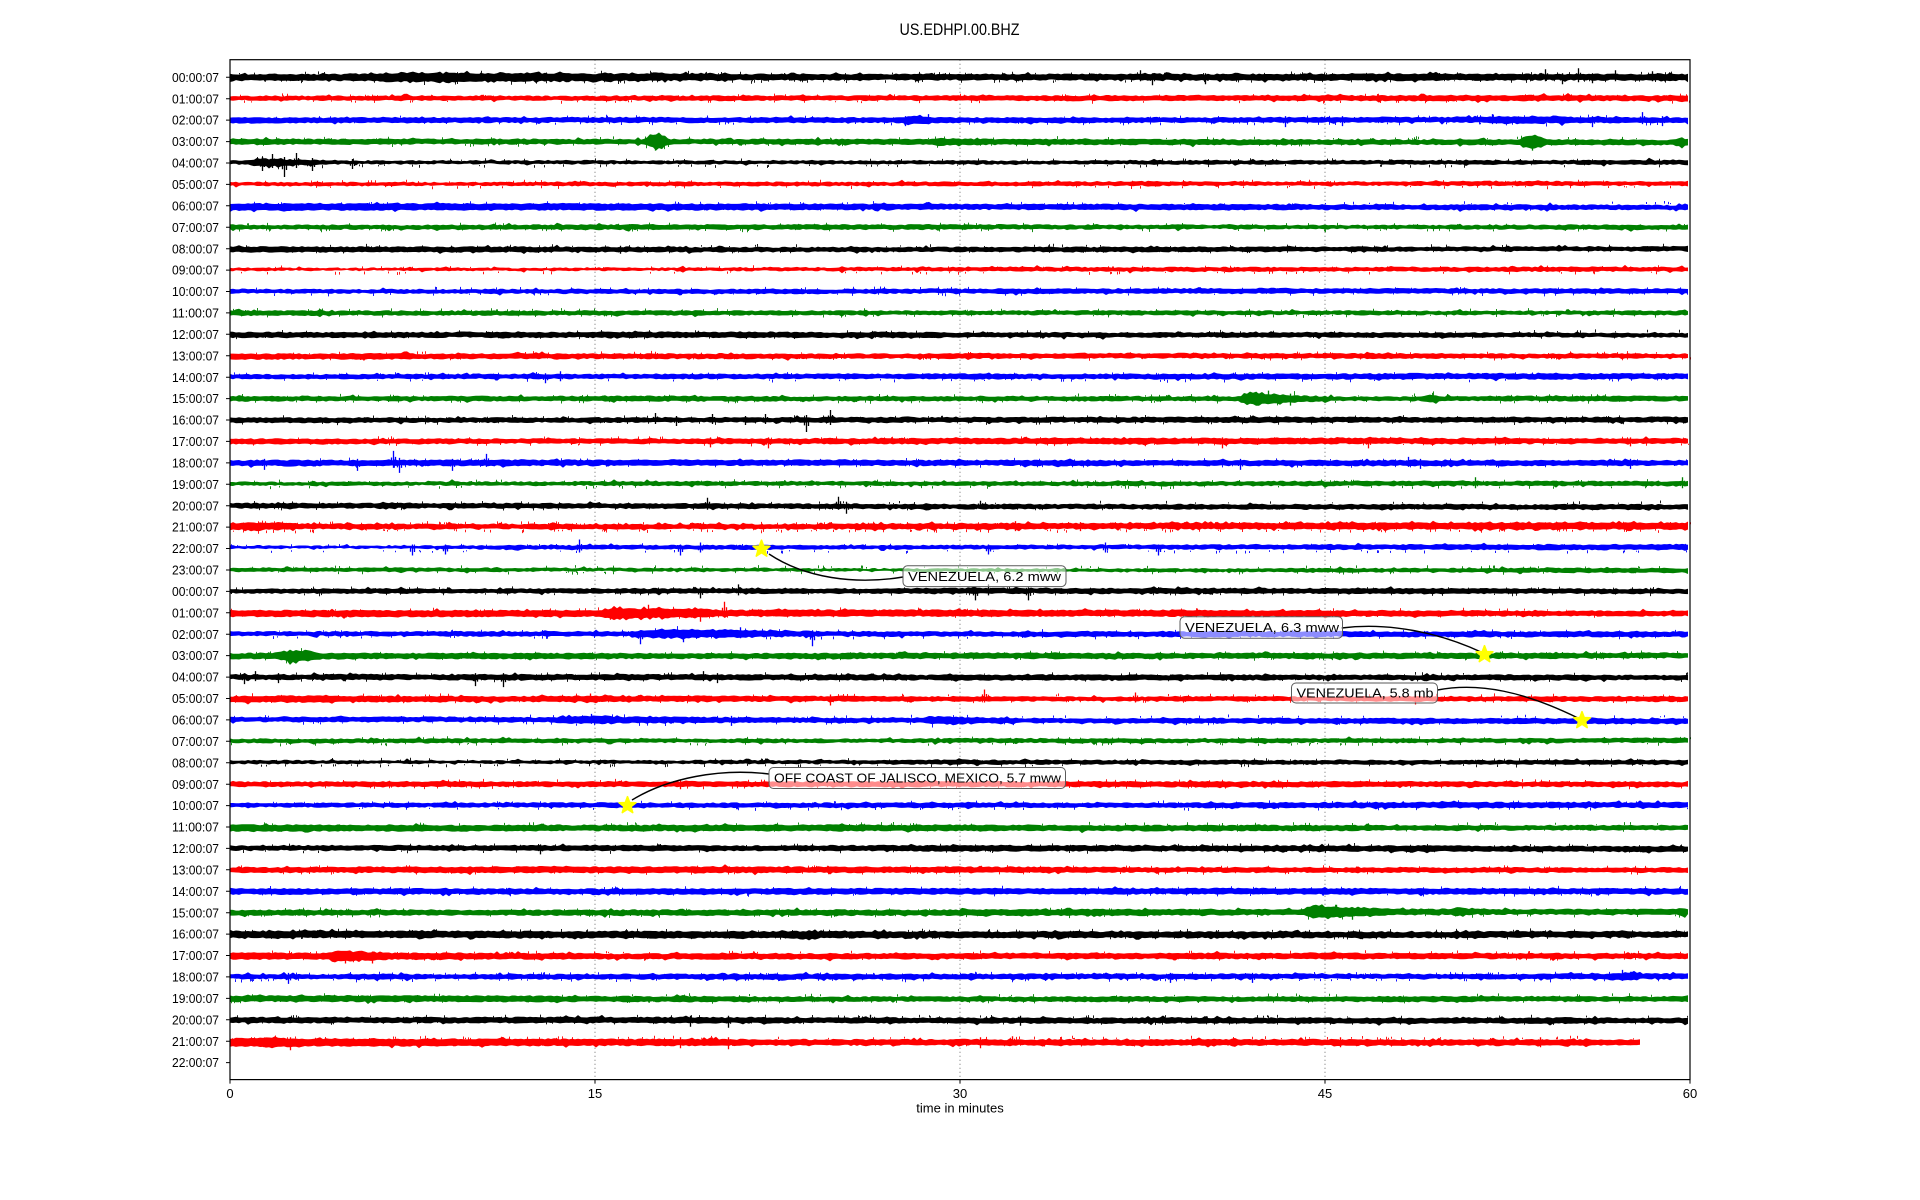 This screenshot has width=1920, height=1200. Describe the element at coordinates (595, 1093) in the screenshot. I see `svg-text: 15` at that location.